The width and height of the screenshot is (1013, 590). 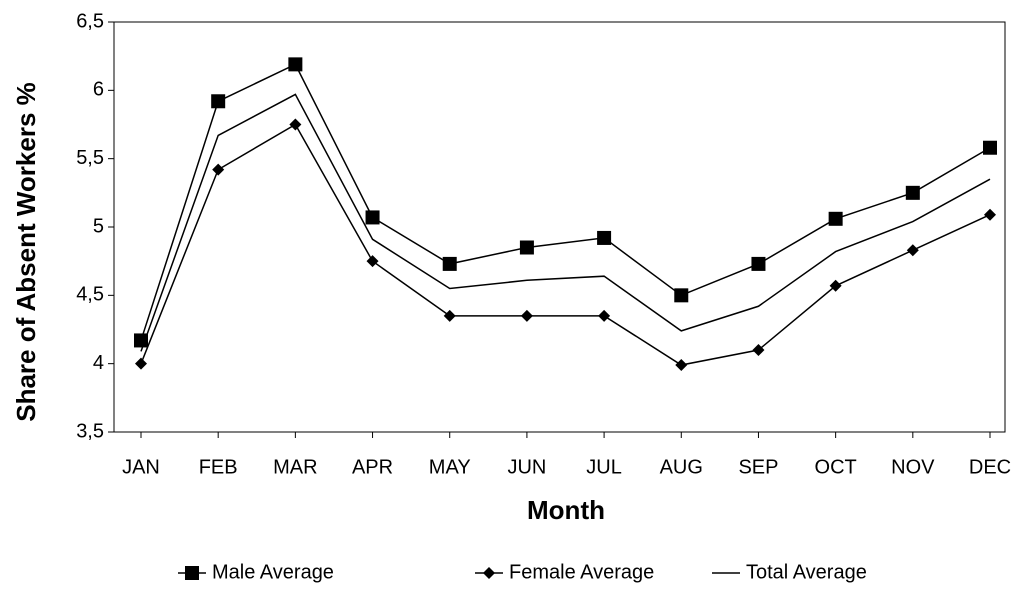 I want to click on x-tick-label: FEB, so click(x=218, y=467).